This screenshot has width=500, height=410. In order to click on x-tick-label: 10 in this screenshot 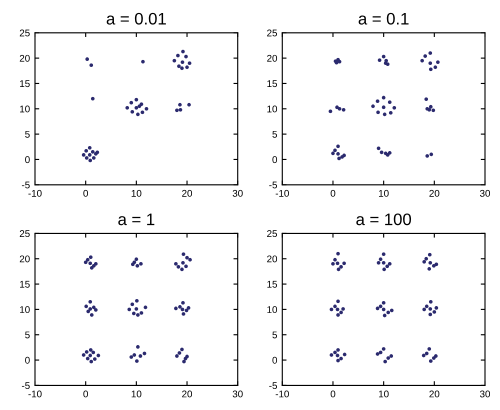, I will do `click(383, 394)`.